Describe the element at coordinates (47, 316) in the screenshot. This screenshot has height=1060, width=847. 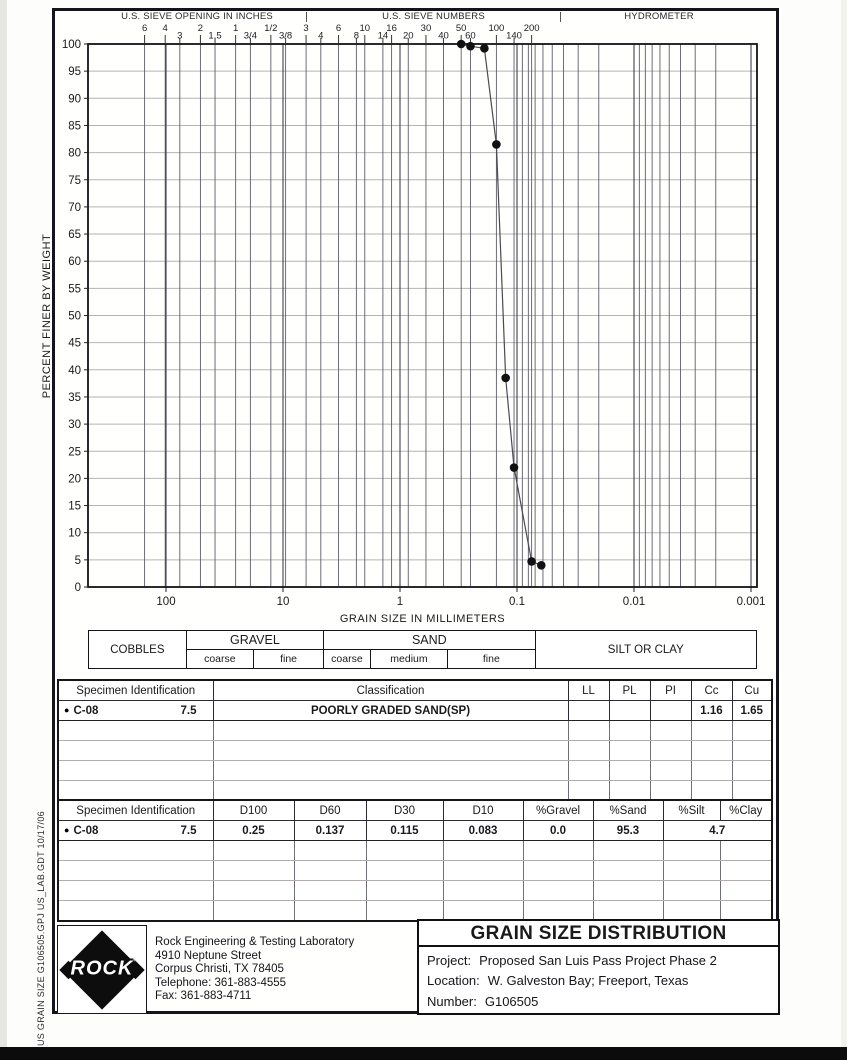
I see `y-axis-title: PERCENT FINER BY WEIGHT` at that location.